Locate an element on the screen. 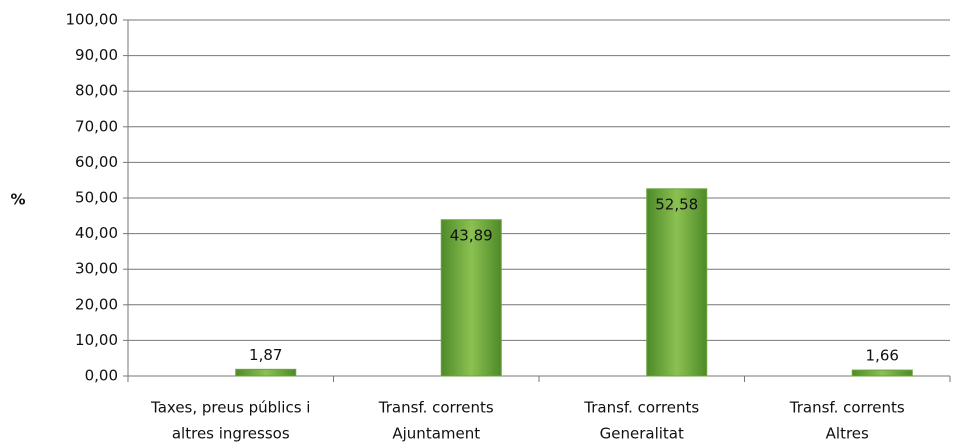 The height and width of the screenshot is (447, 959). y-tick-label: 30,00 is located at coordinates (96, 269).